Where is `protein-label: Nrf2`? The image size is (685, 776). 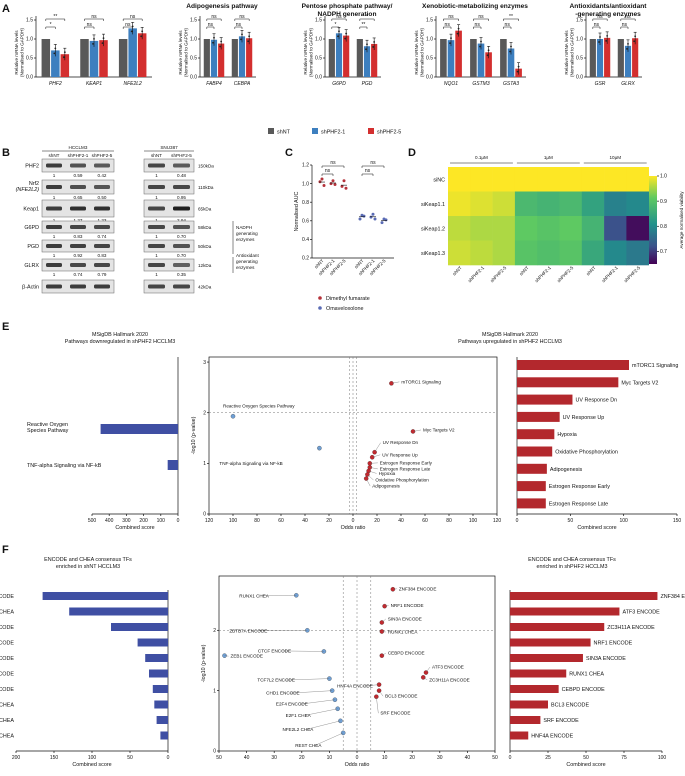
protein-label: Nrf2 is located at coordinates (34, 184).